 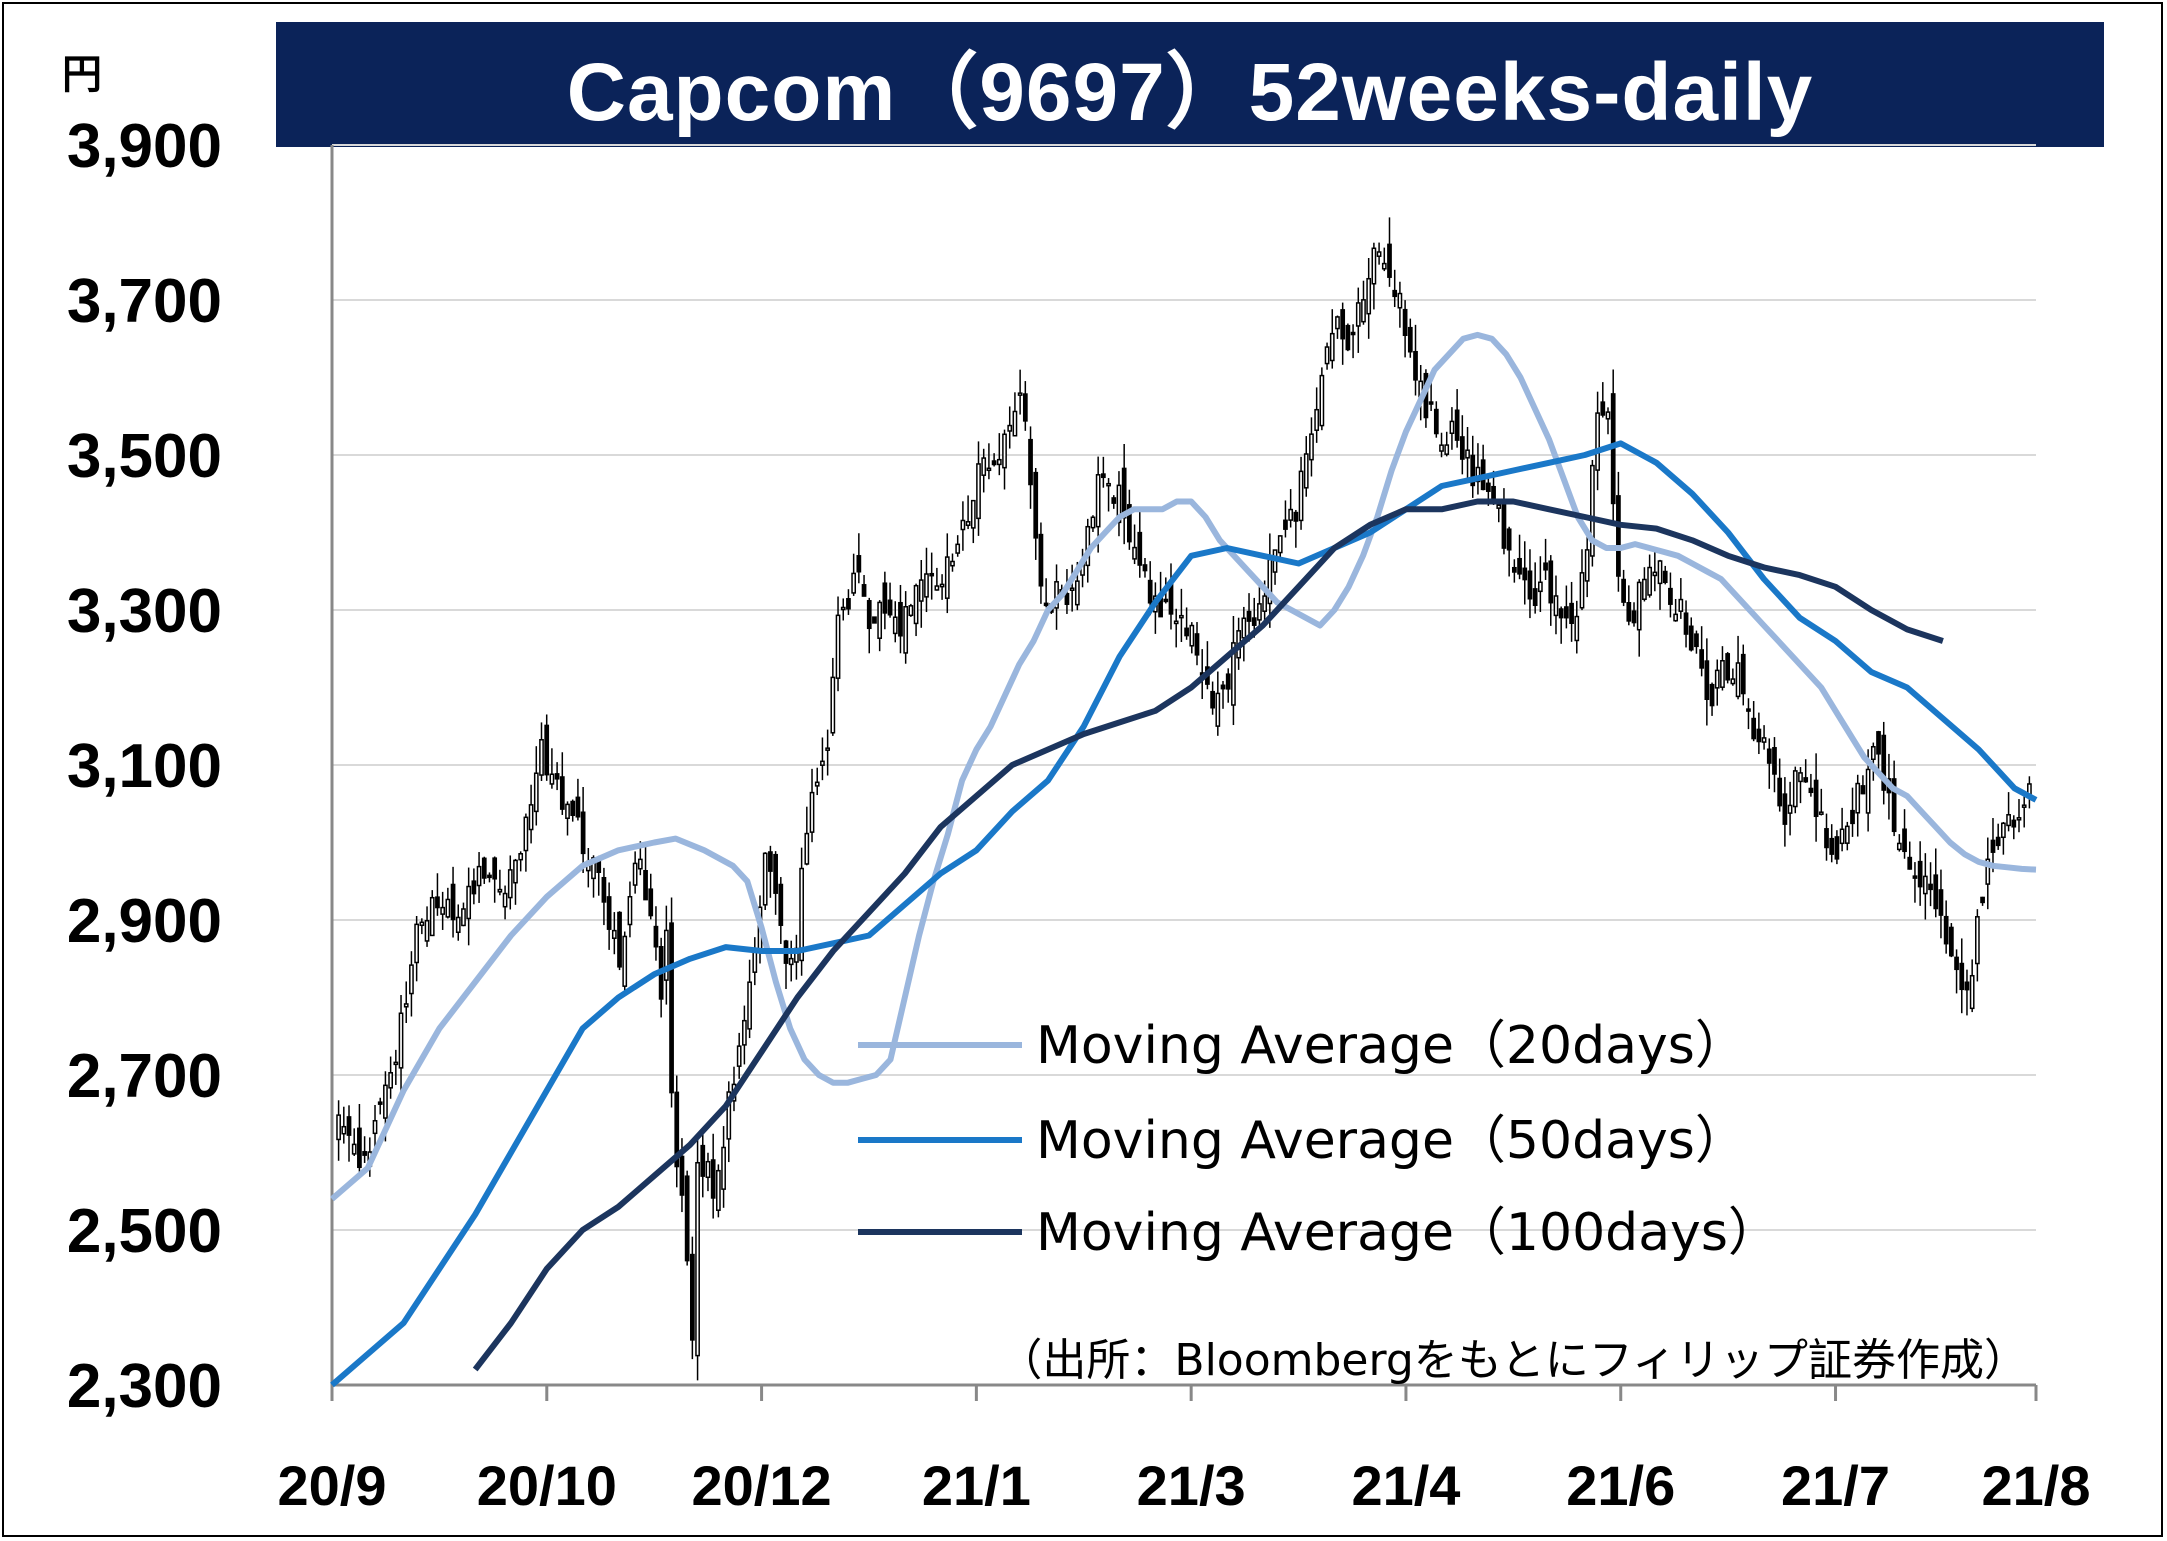 What do you see at coordinates (547, 1485) in the screenshot?
I see `x-tick-label: 20/10` at bounding box center [547, 1485].